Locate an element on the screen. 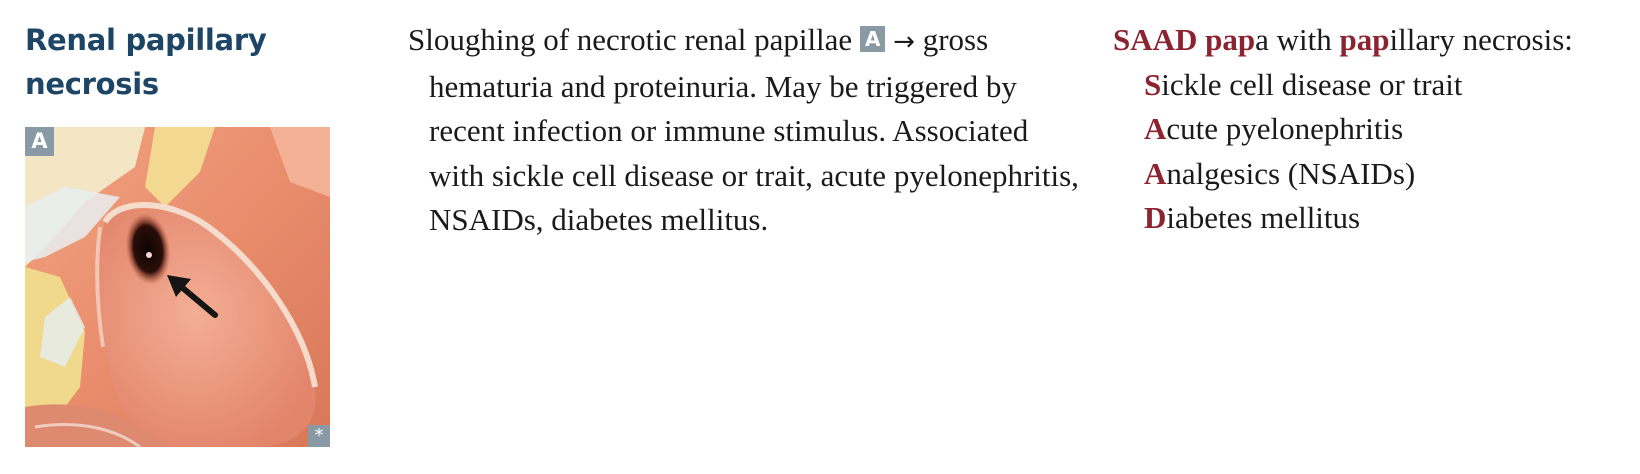 The width and height of the screenshot is (1640, 474). mnemonic-item: Diabetes mellitus is located at coordinates (1388, 218).